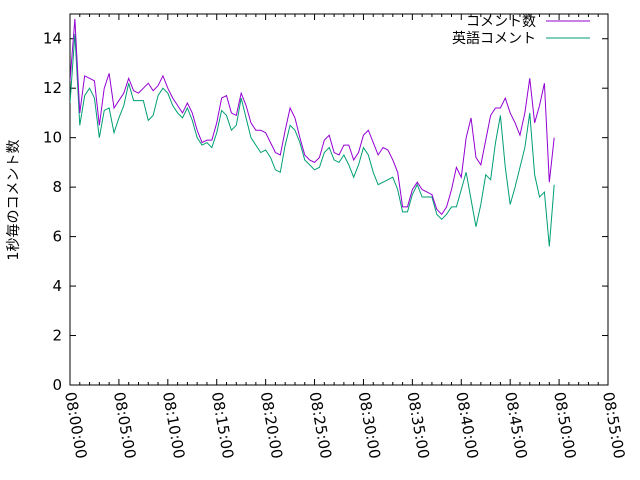 Image resolution: width=640 pixels, height=480 pixels. Describe the element at coordinates (57, 187) in the screenshot. I see `y-tick-label: 8` at that location.